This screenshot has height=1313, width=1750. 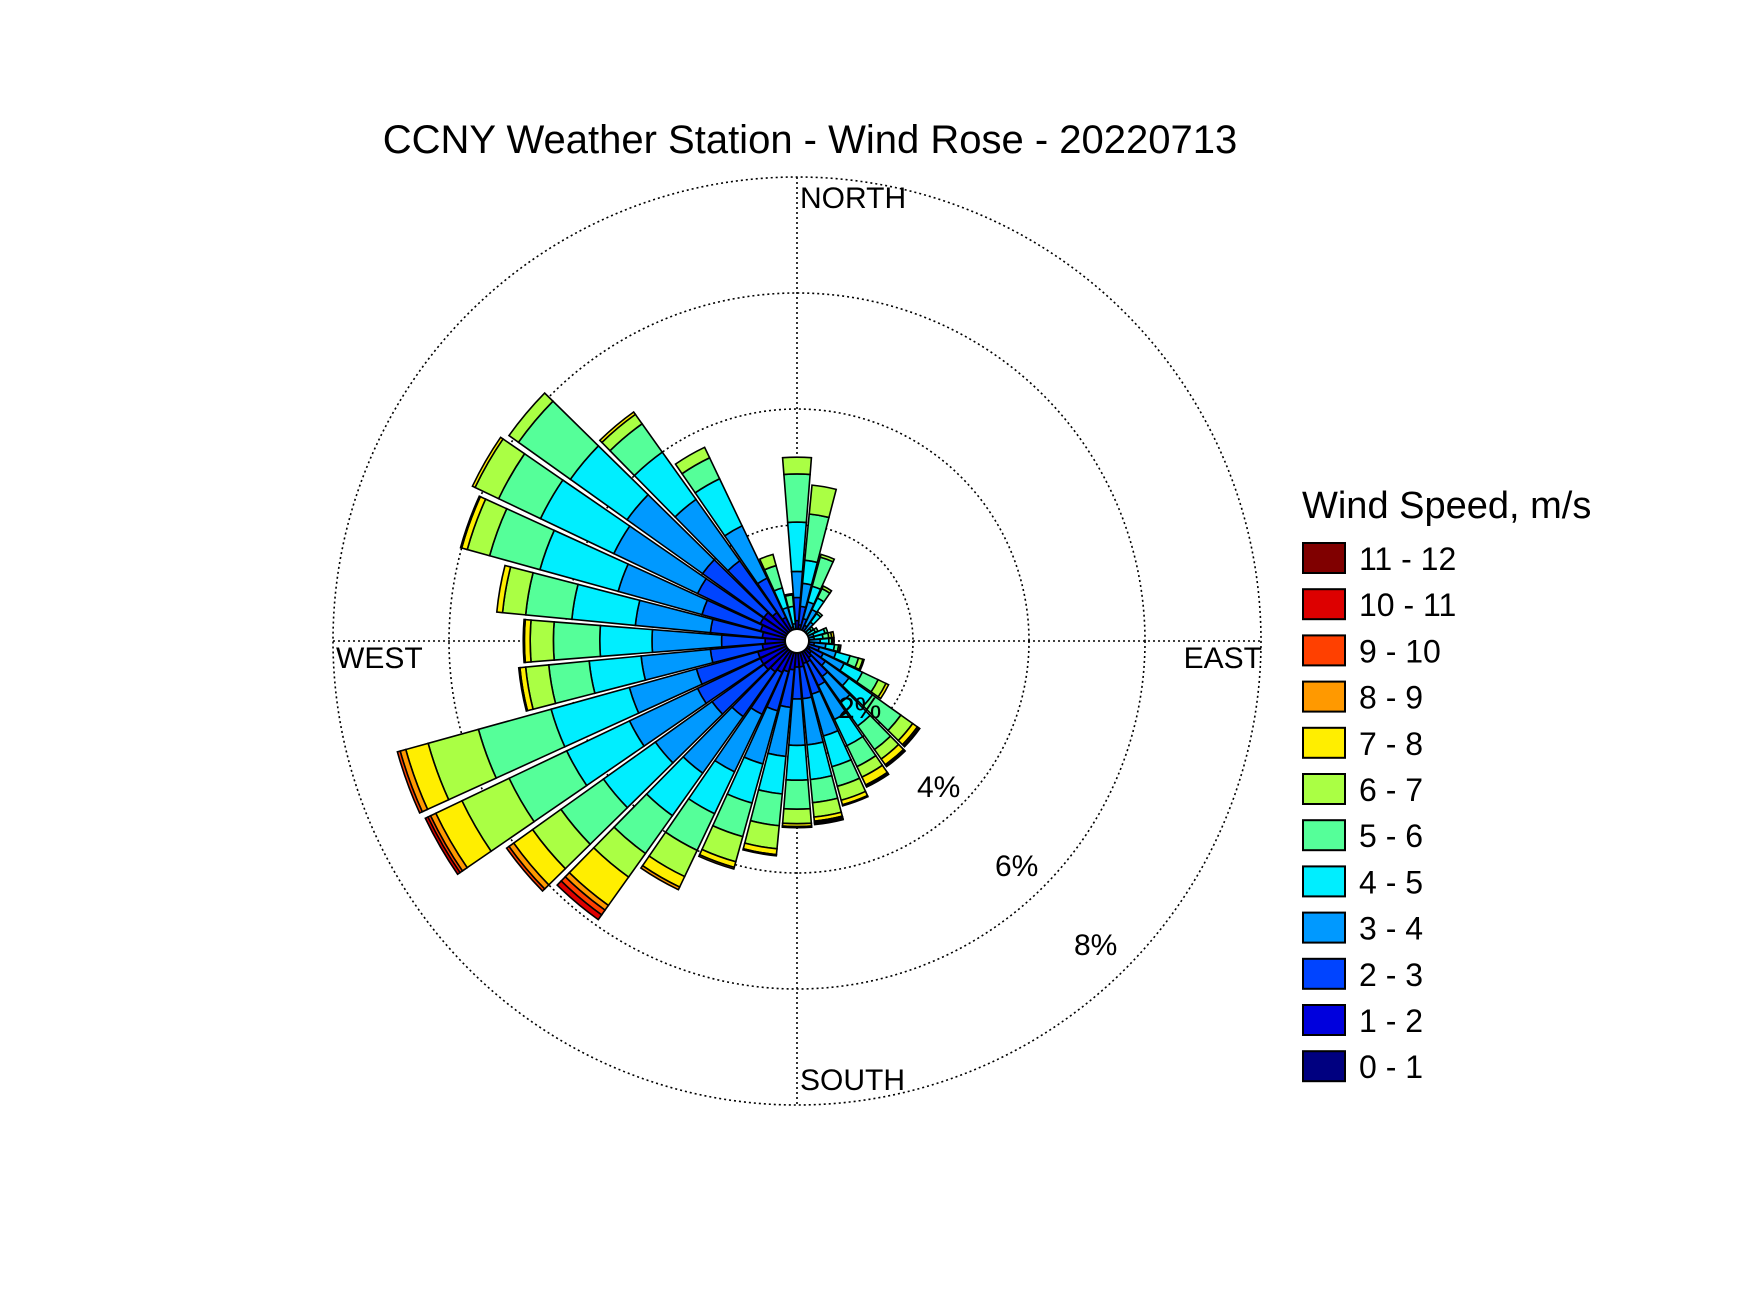 I want to click on legend-label-11: 0 - 1, so click(x=1391, y=1067).